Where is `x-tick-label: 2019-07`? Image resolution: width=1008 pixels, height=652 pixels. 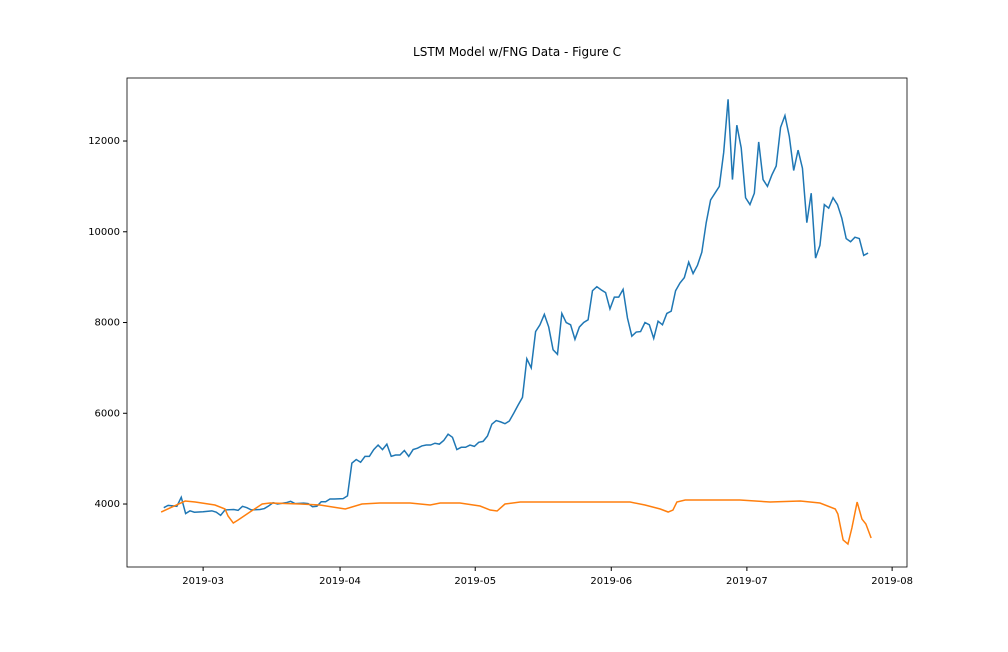
x-tick-label: 2019-07 is located at coordinates (747, 581).